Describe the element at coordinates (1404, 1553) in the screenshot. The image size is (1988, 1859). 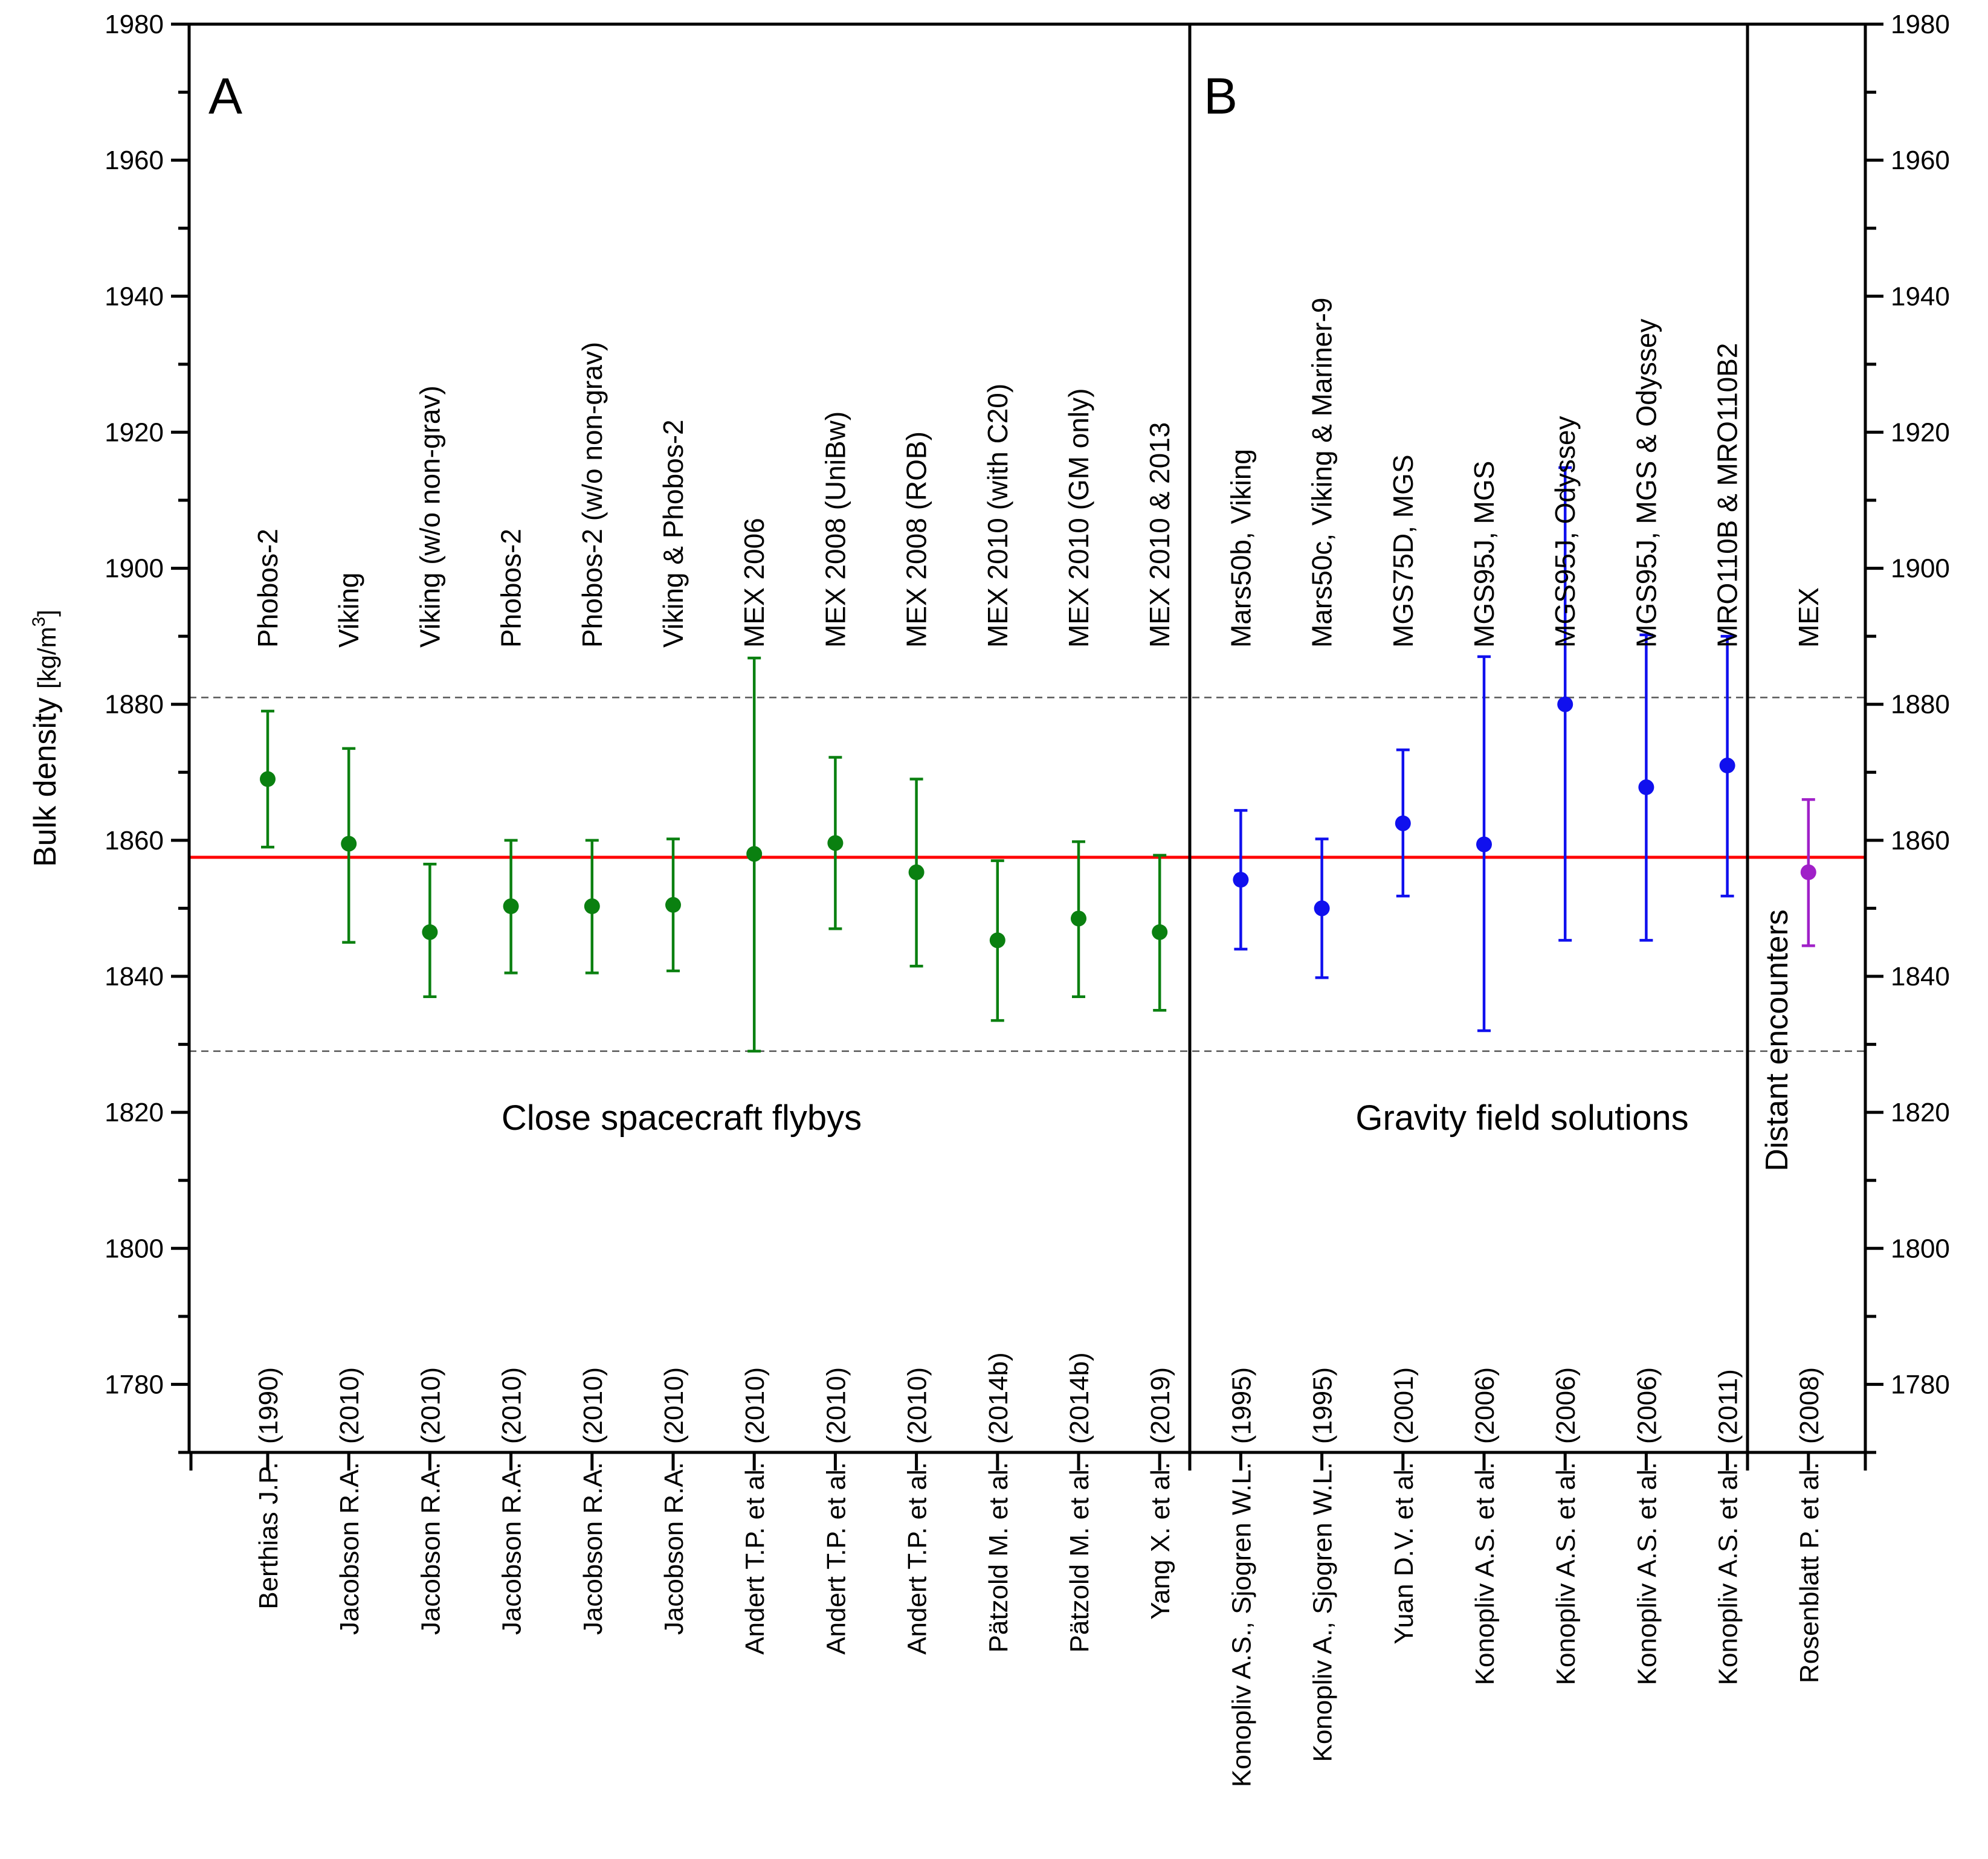
I see `author-label: Yuan D.V. et al.` at that location.